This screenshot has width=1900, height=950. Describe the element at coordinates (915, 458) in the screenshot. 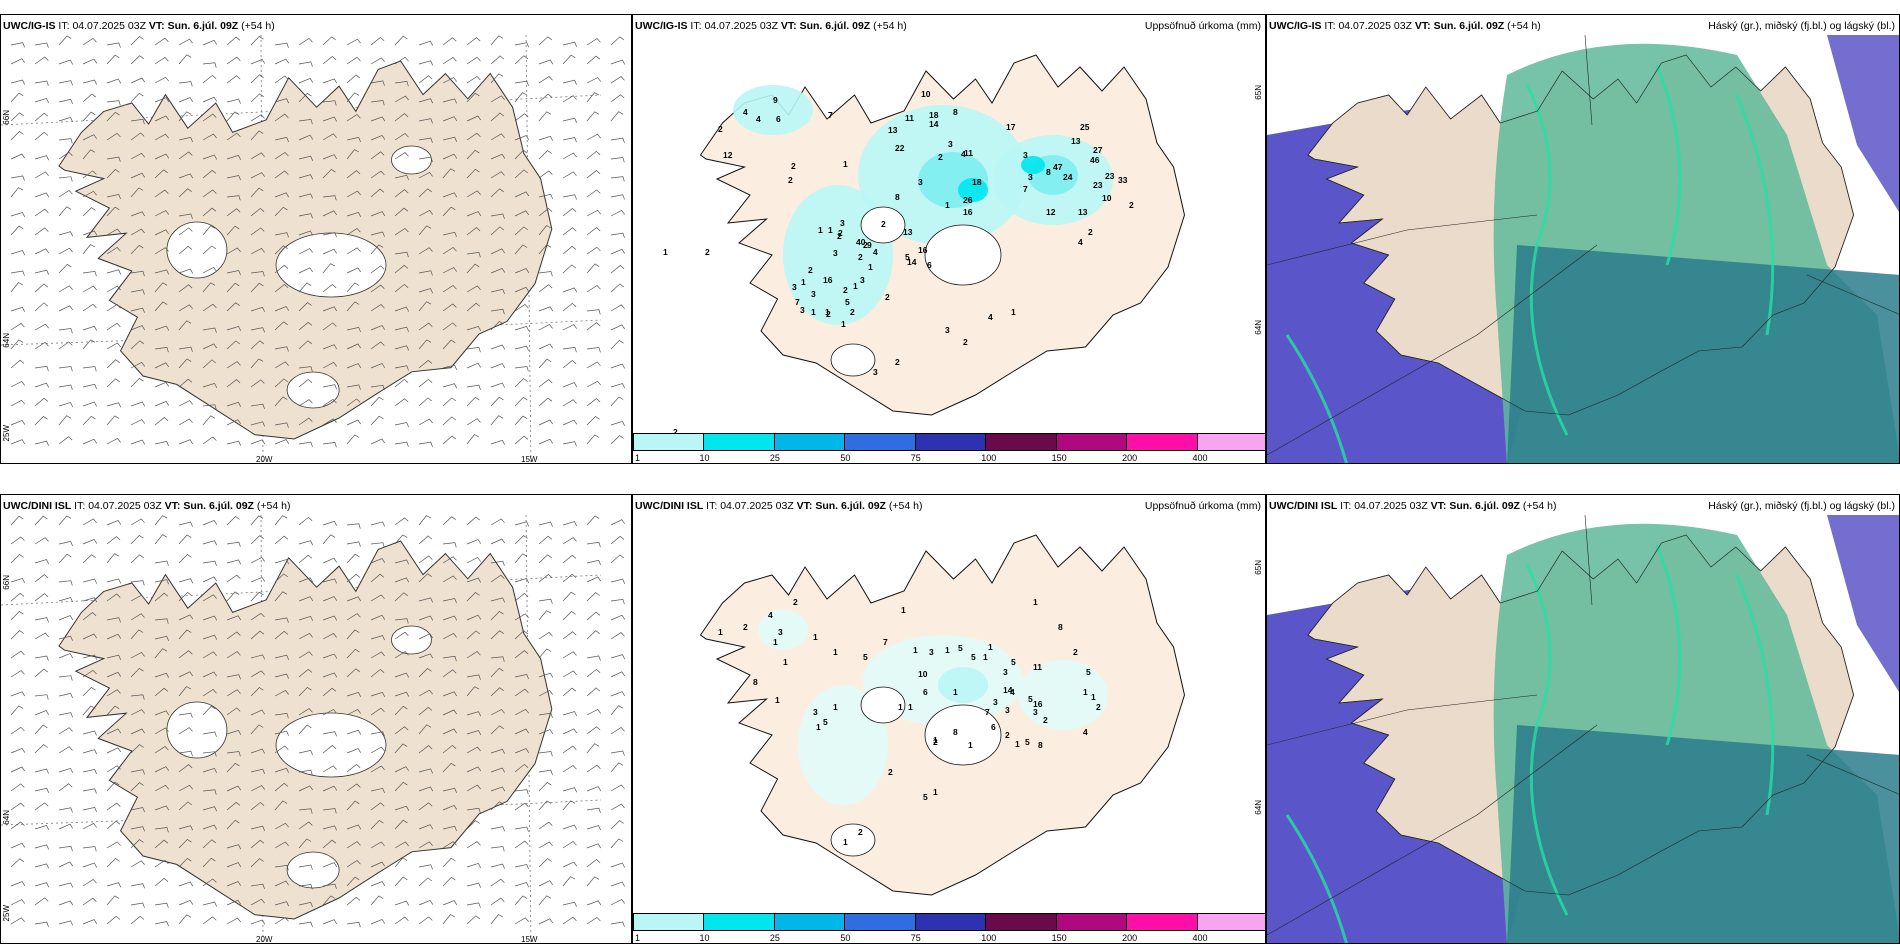

I see `colorbar-tick-label: 75` at that location.